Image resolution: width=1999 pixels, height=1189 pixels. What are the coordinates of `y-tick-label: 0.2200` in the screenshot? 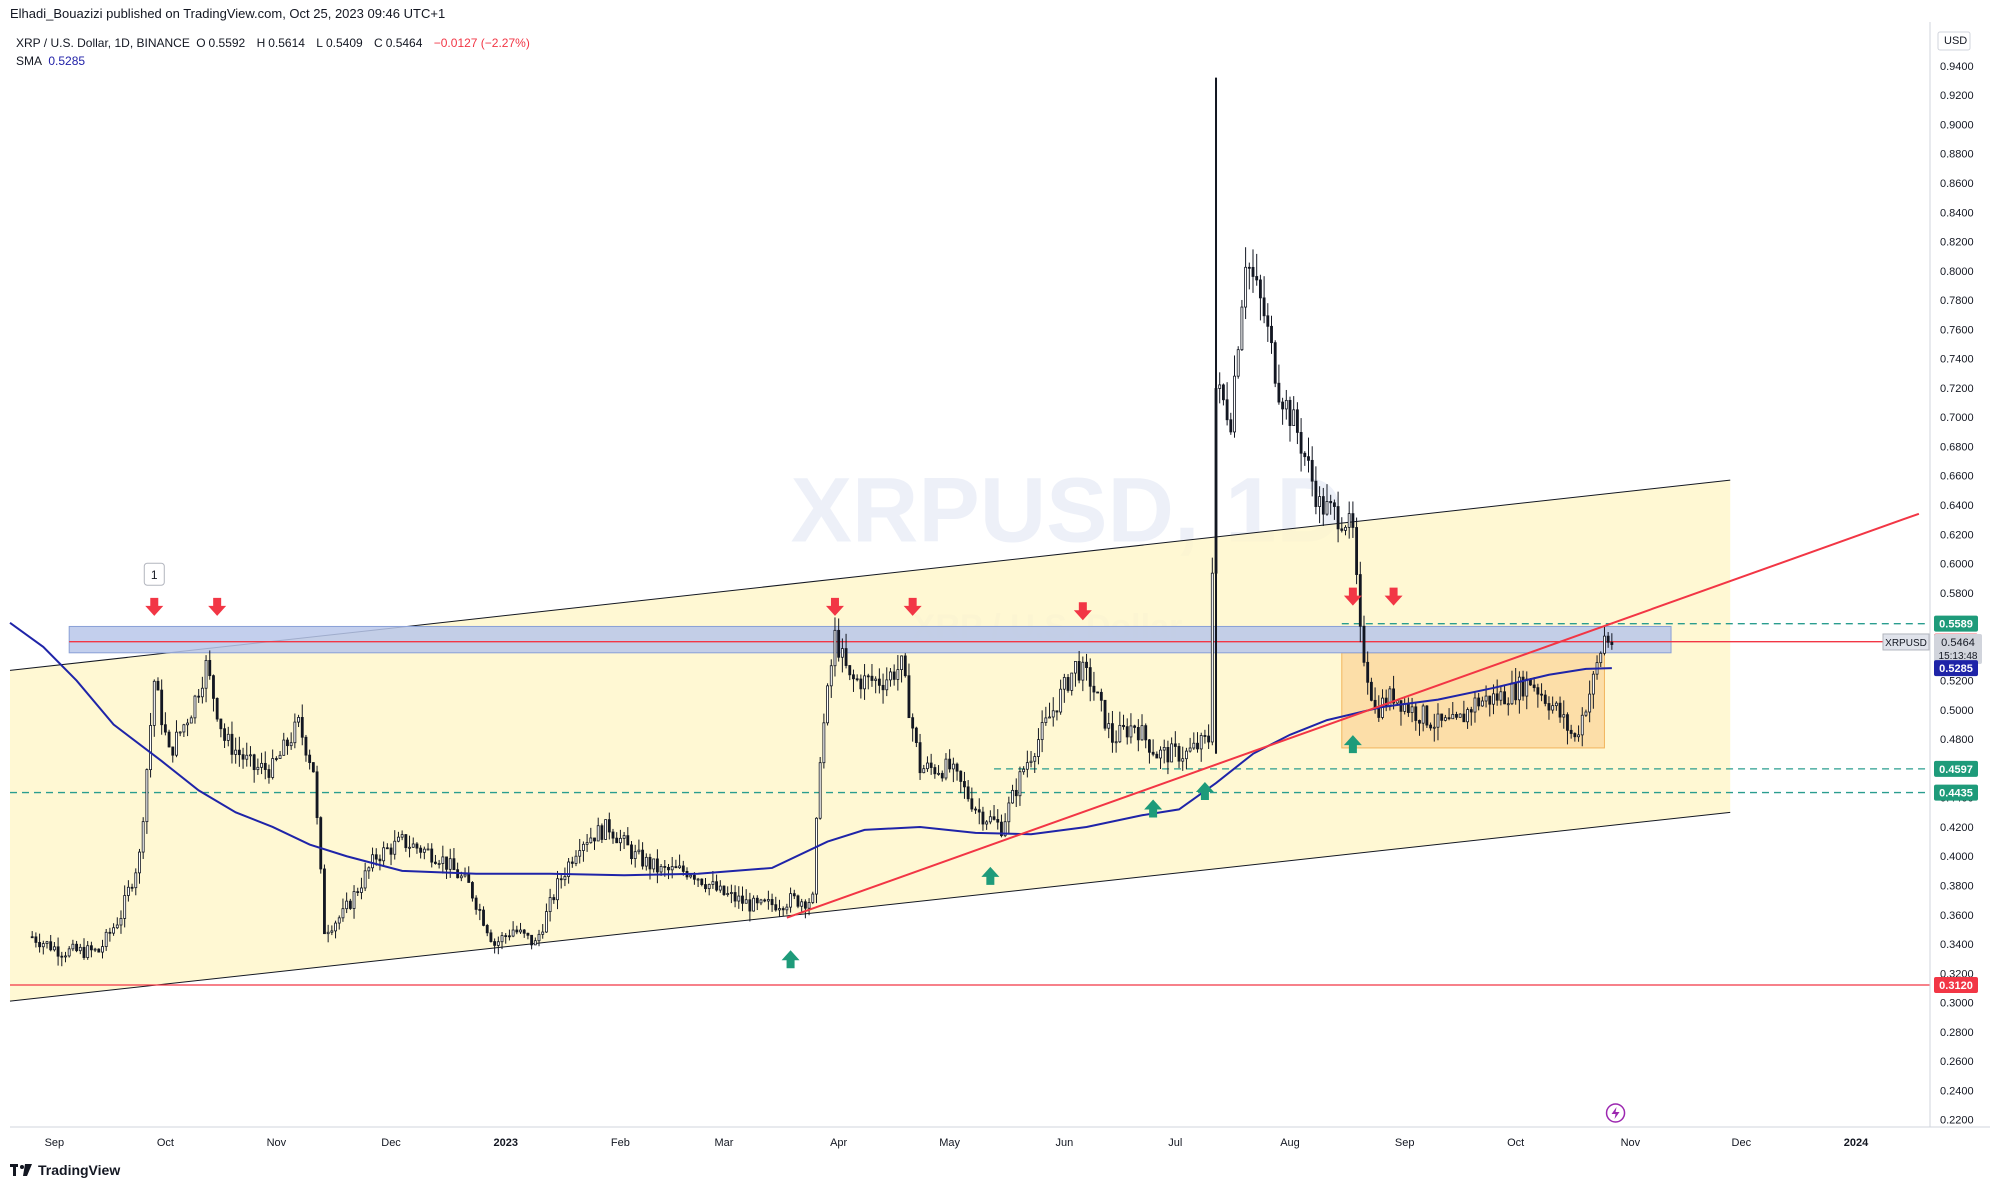 It's located at (1957, 1121).